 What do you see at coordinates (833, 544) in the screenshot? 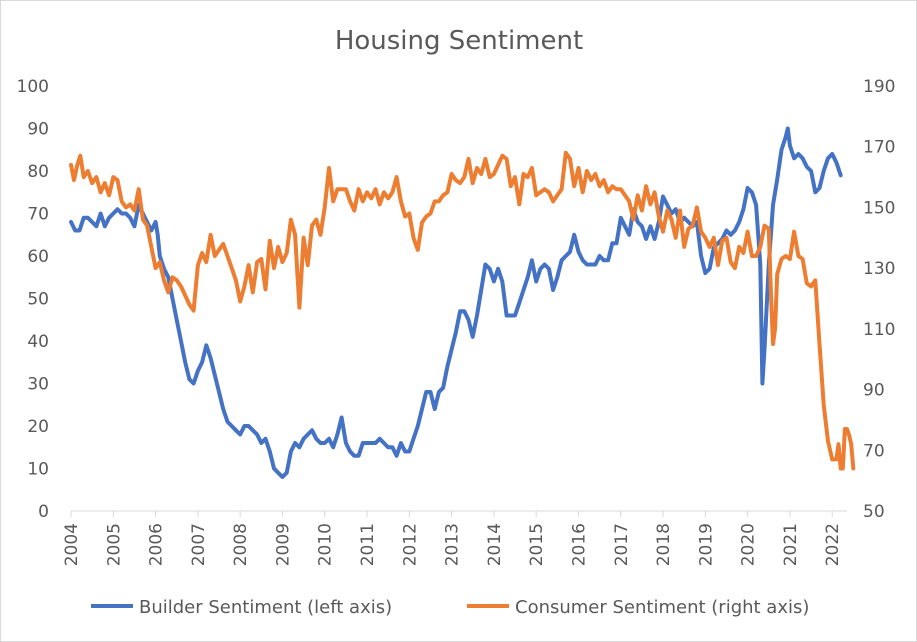
I see `x-tick-label: 2022` at bounding box center [833, 544].